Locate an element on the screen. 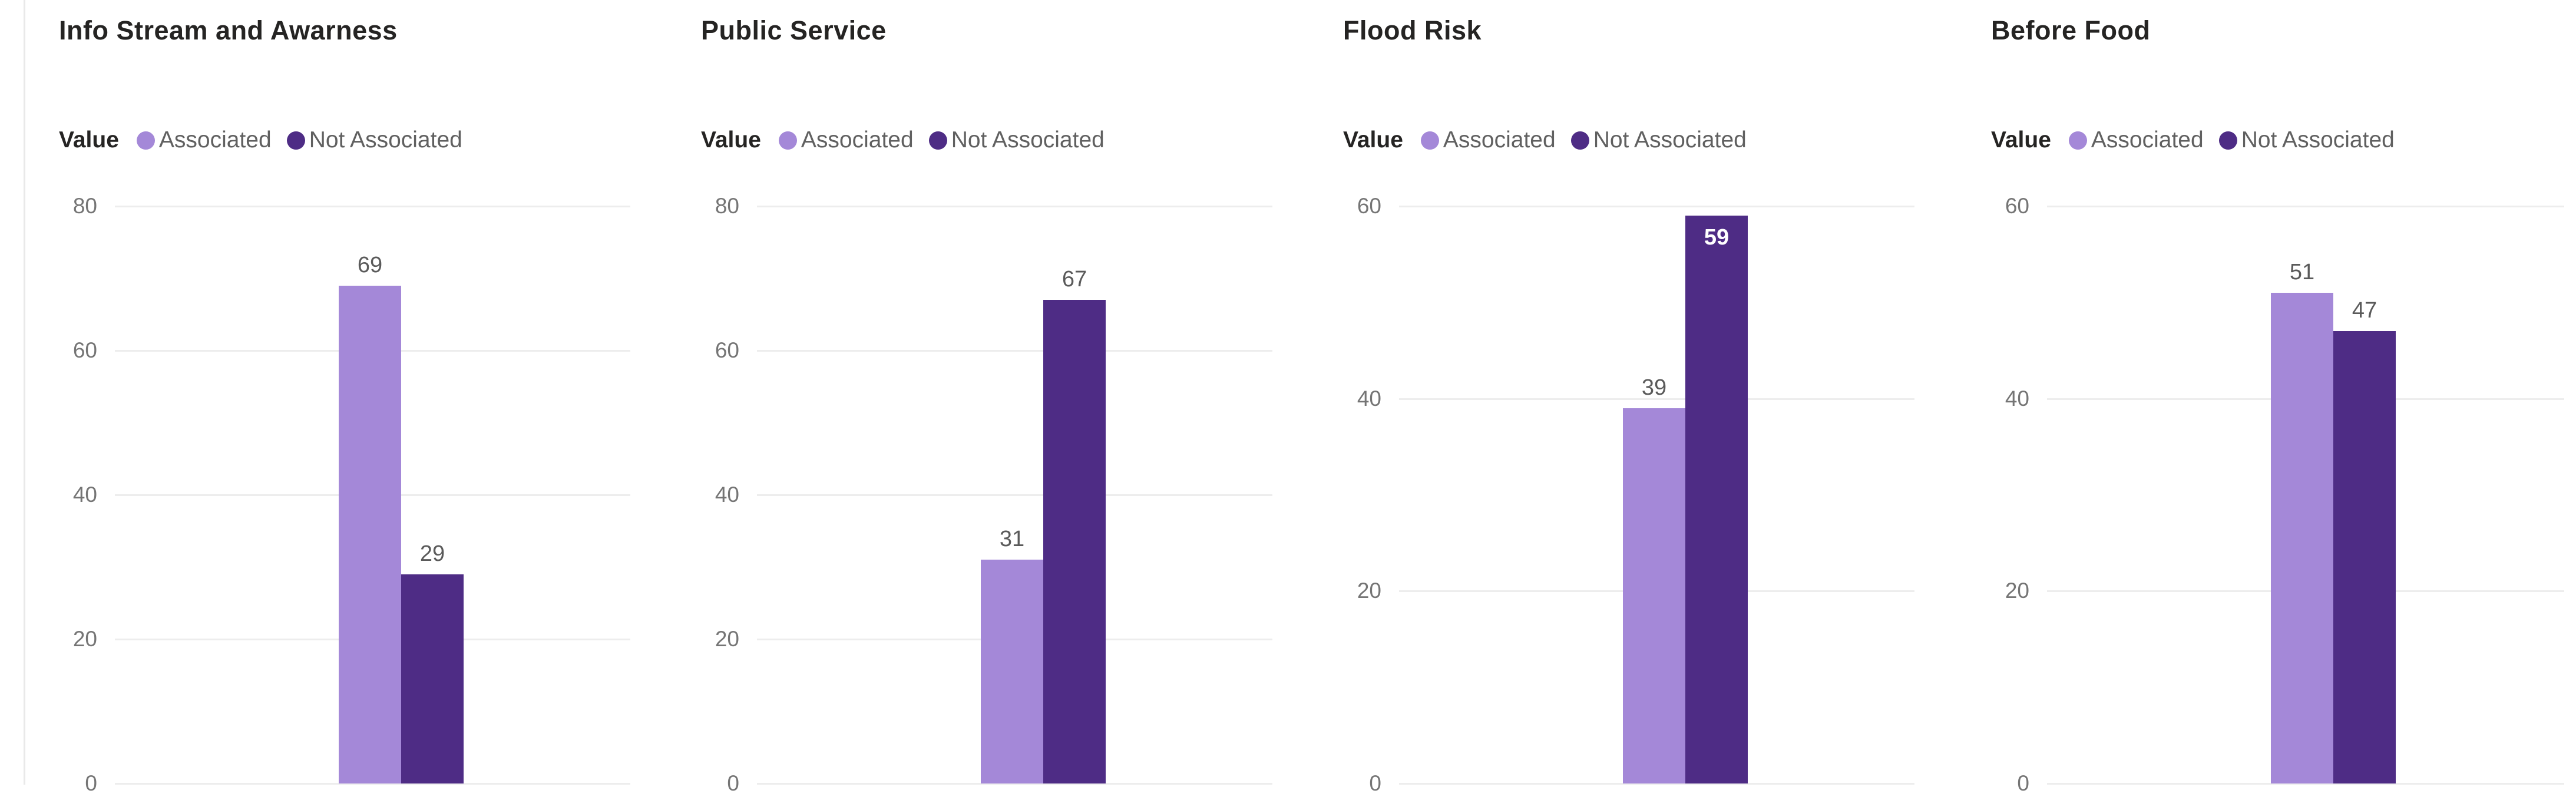 The height and width of the screenshot is (810, 2576). bar-value-label: 47 is located at coordinates (2364, 311).